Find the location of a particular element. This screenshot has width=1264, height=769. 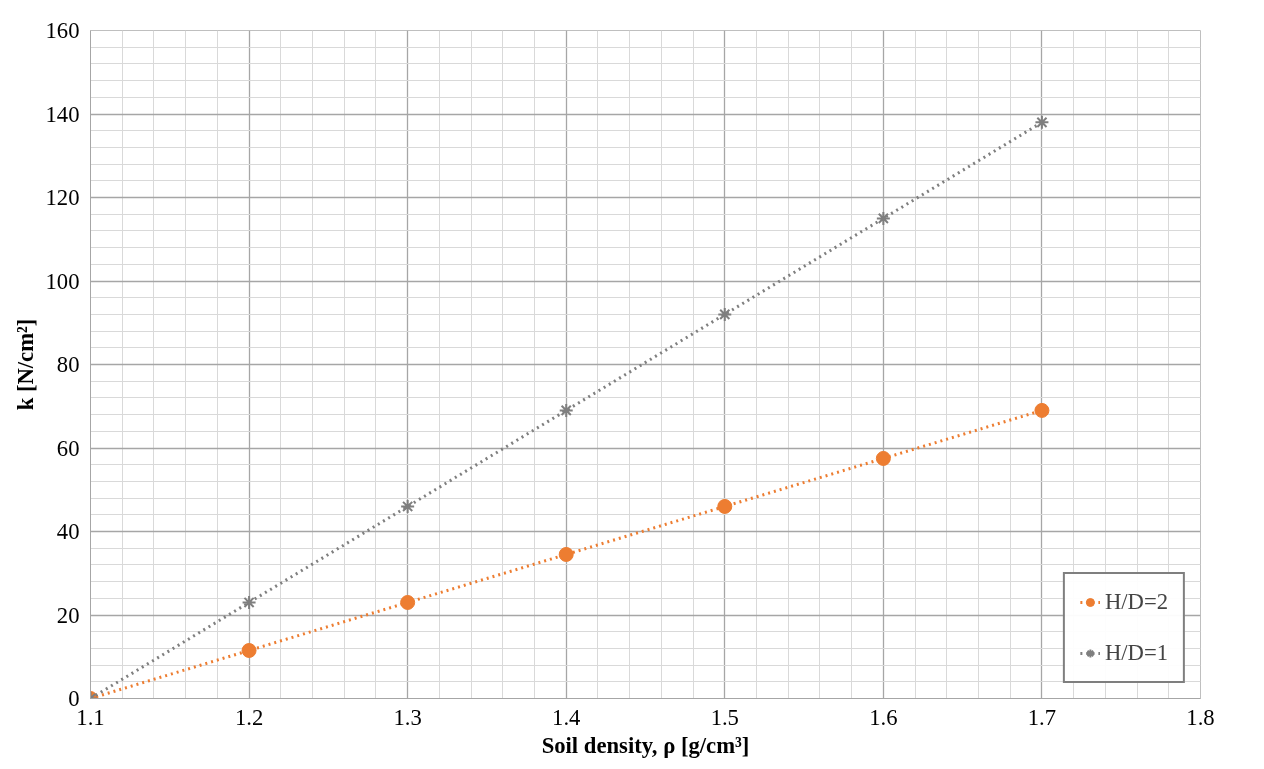

y-tick-label: 160 is located at coordinates (62, 30).